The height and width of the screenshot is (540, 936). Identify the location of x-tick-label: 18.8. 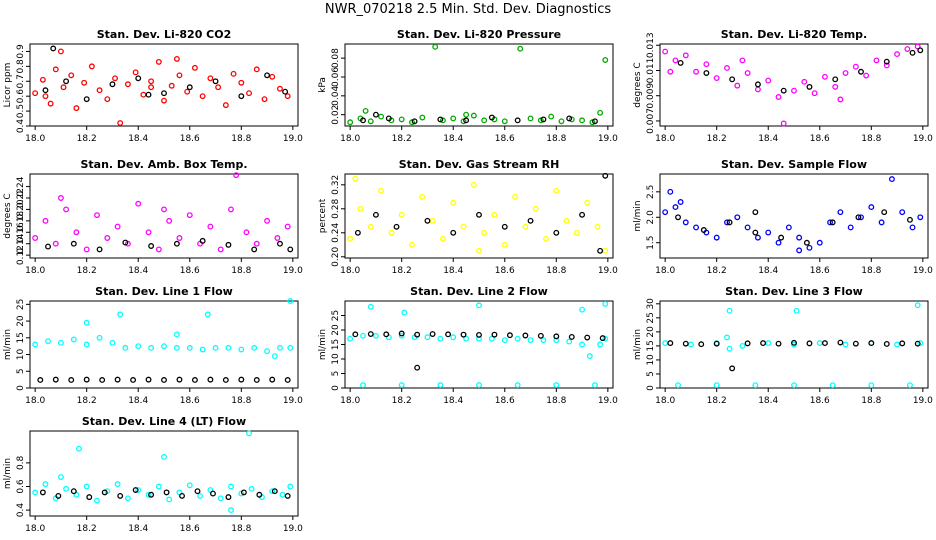
(556, 271).